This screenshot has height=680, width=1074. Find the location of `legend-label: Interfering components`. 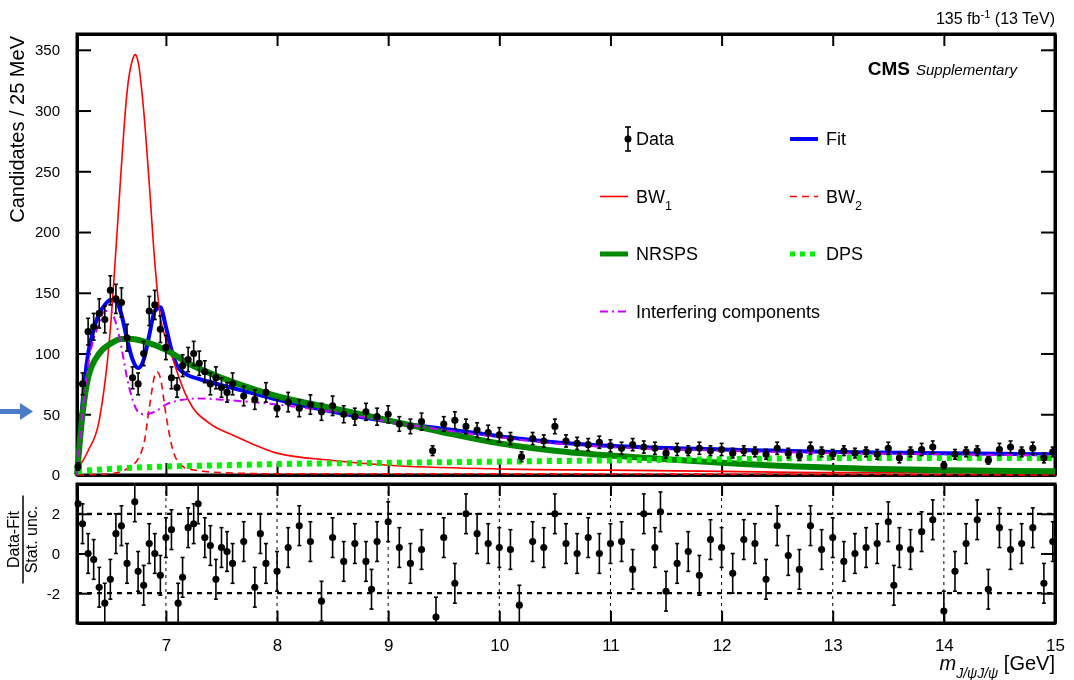

legend-label: Interfering components is located at coordinates (728, 311).